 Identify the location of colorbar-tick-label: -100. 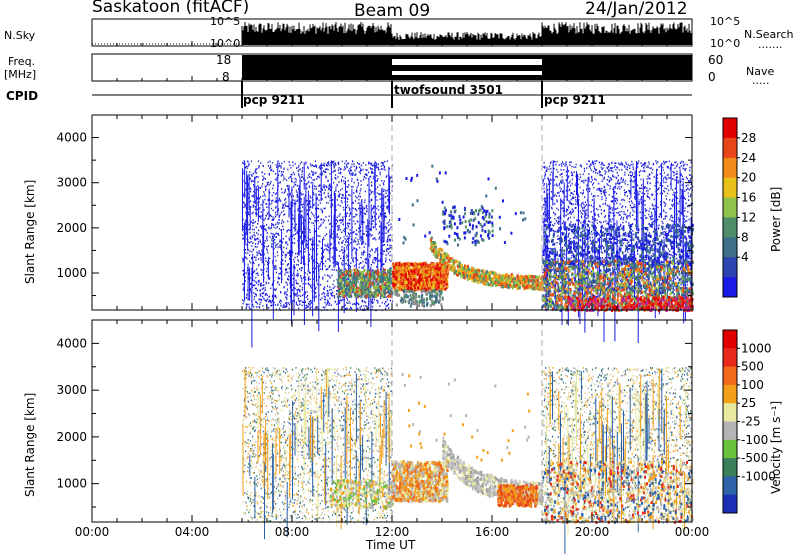
(754, 440).